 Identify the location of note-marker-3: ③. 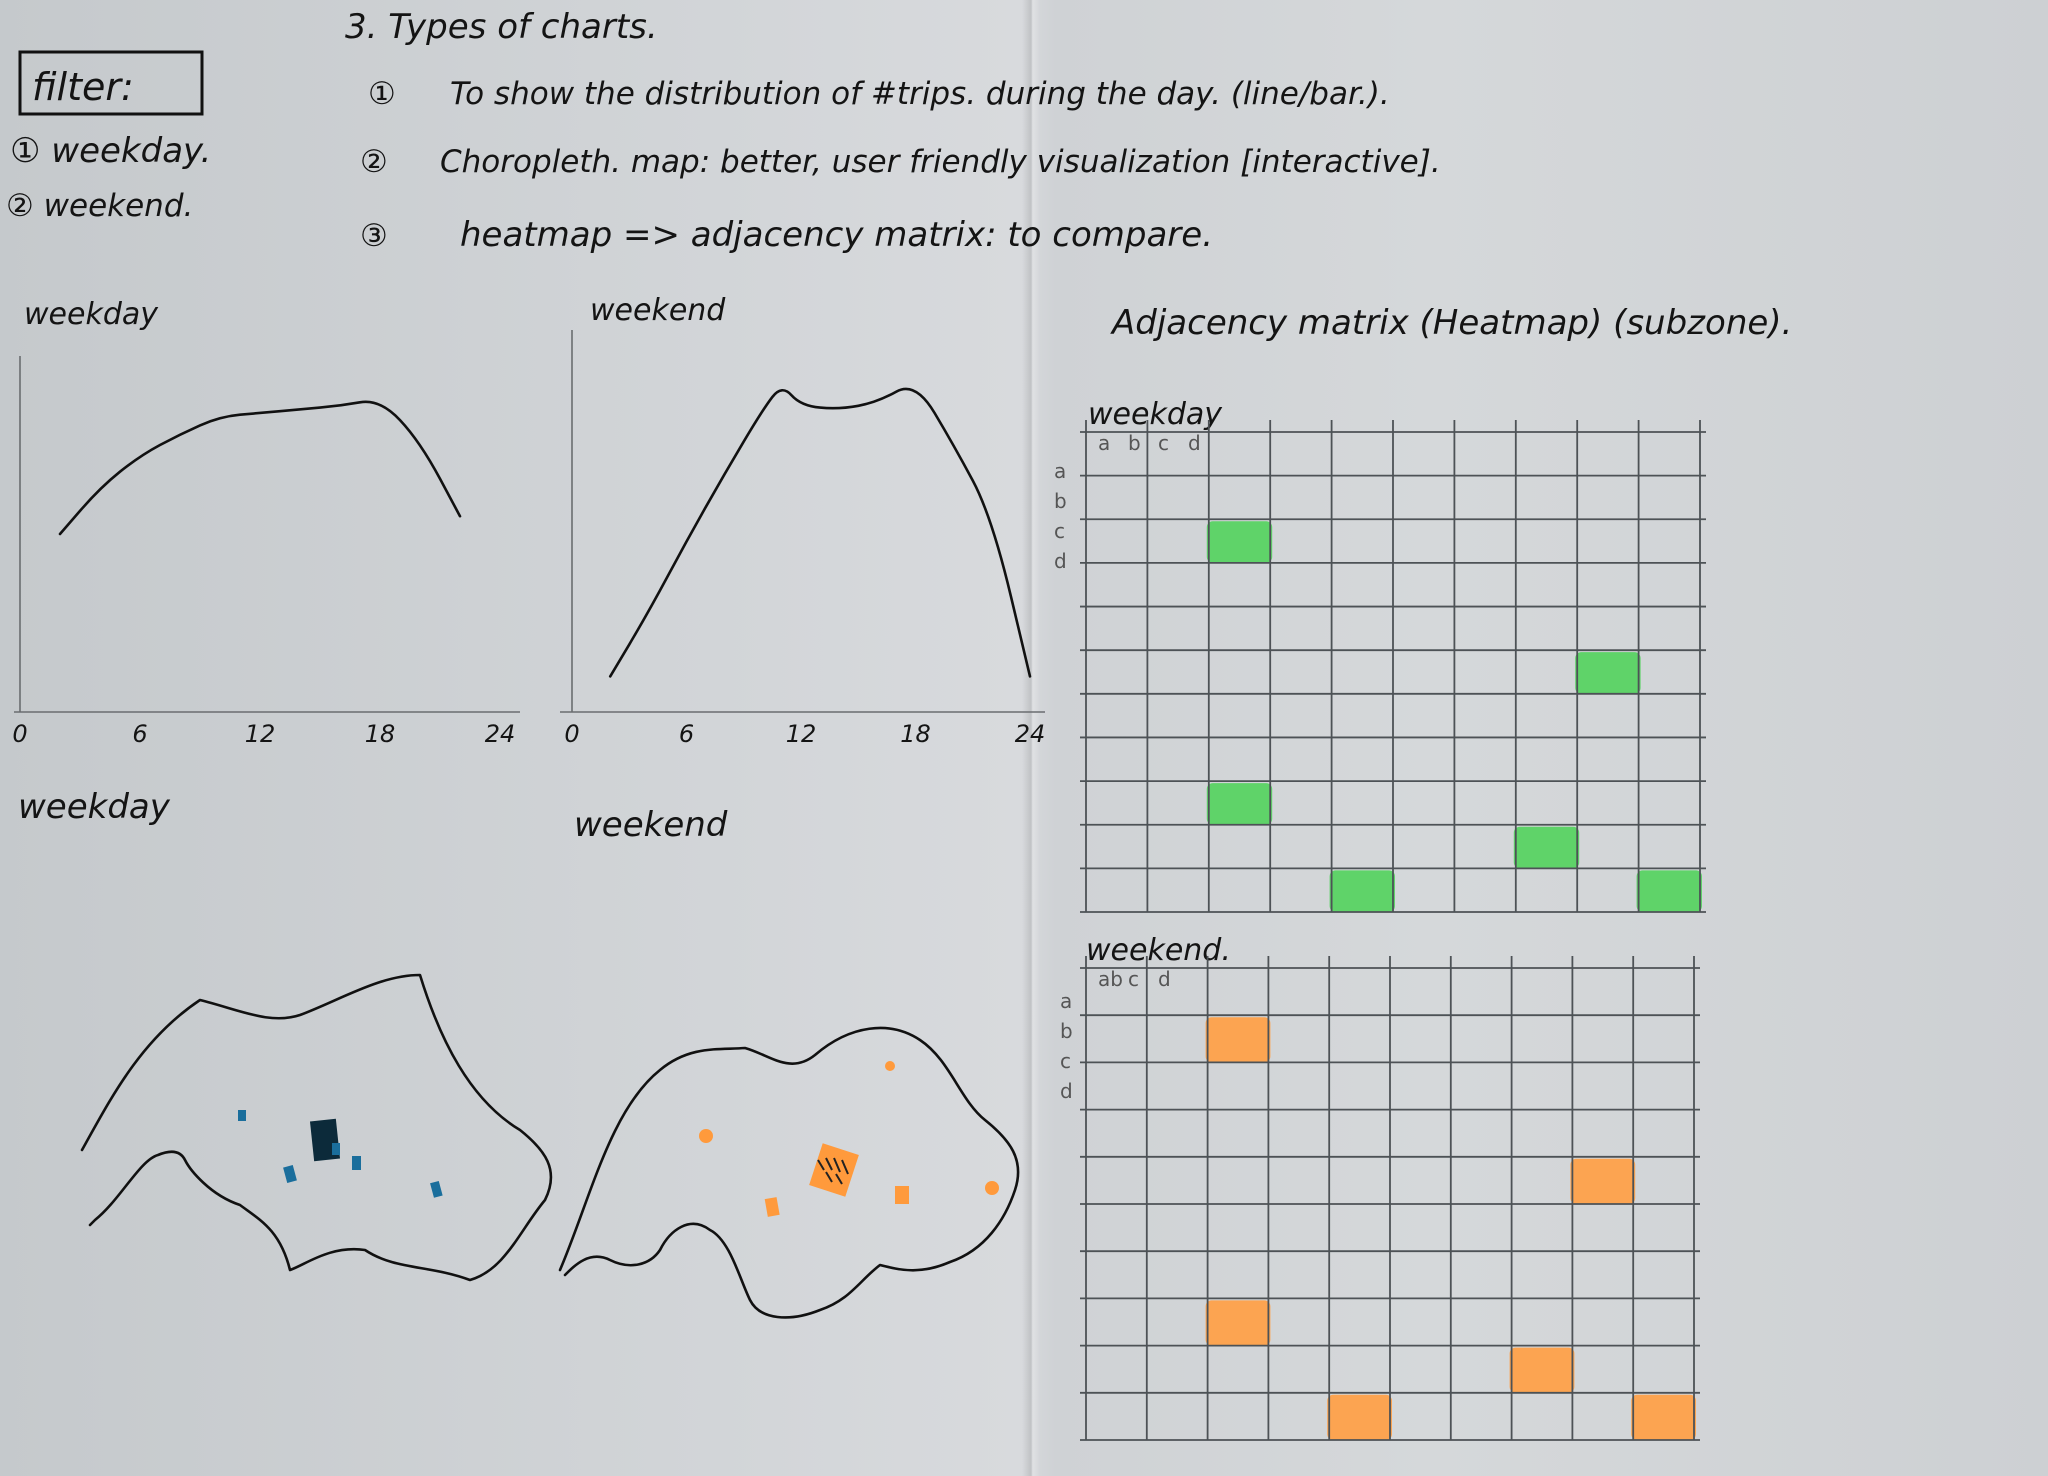
(374, 236).